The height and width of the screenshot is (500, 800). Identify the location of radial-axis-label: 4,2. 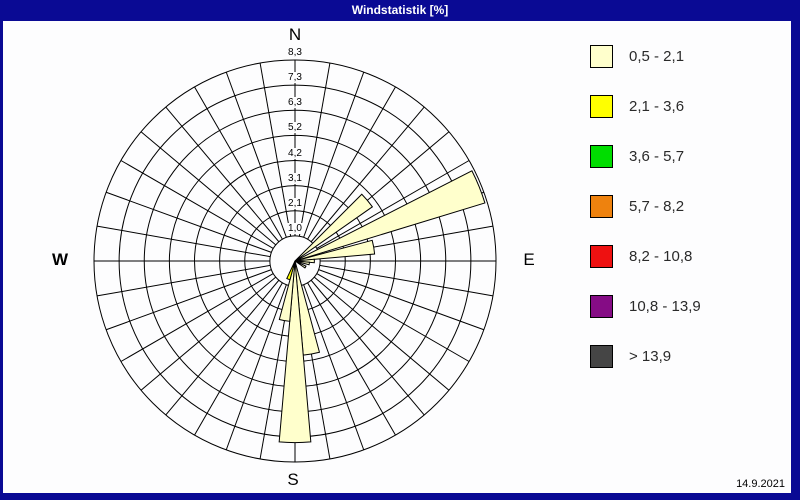
(295, 153).